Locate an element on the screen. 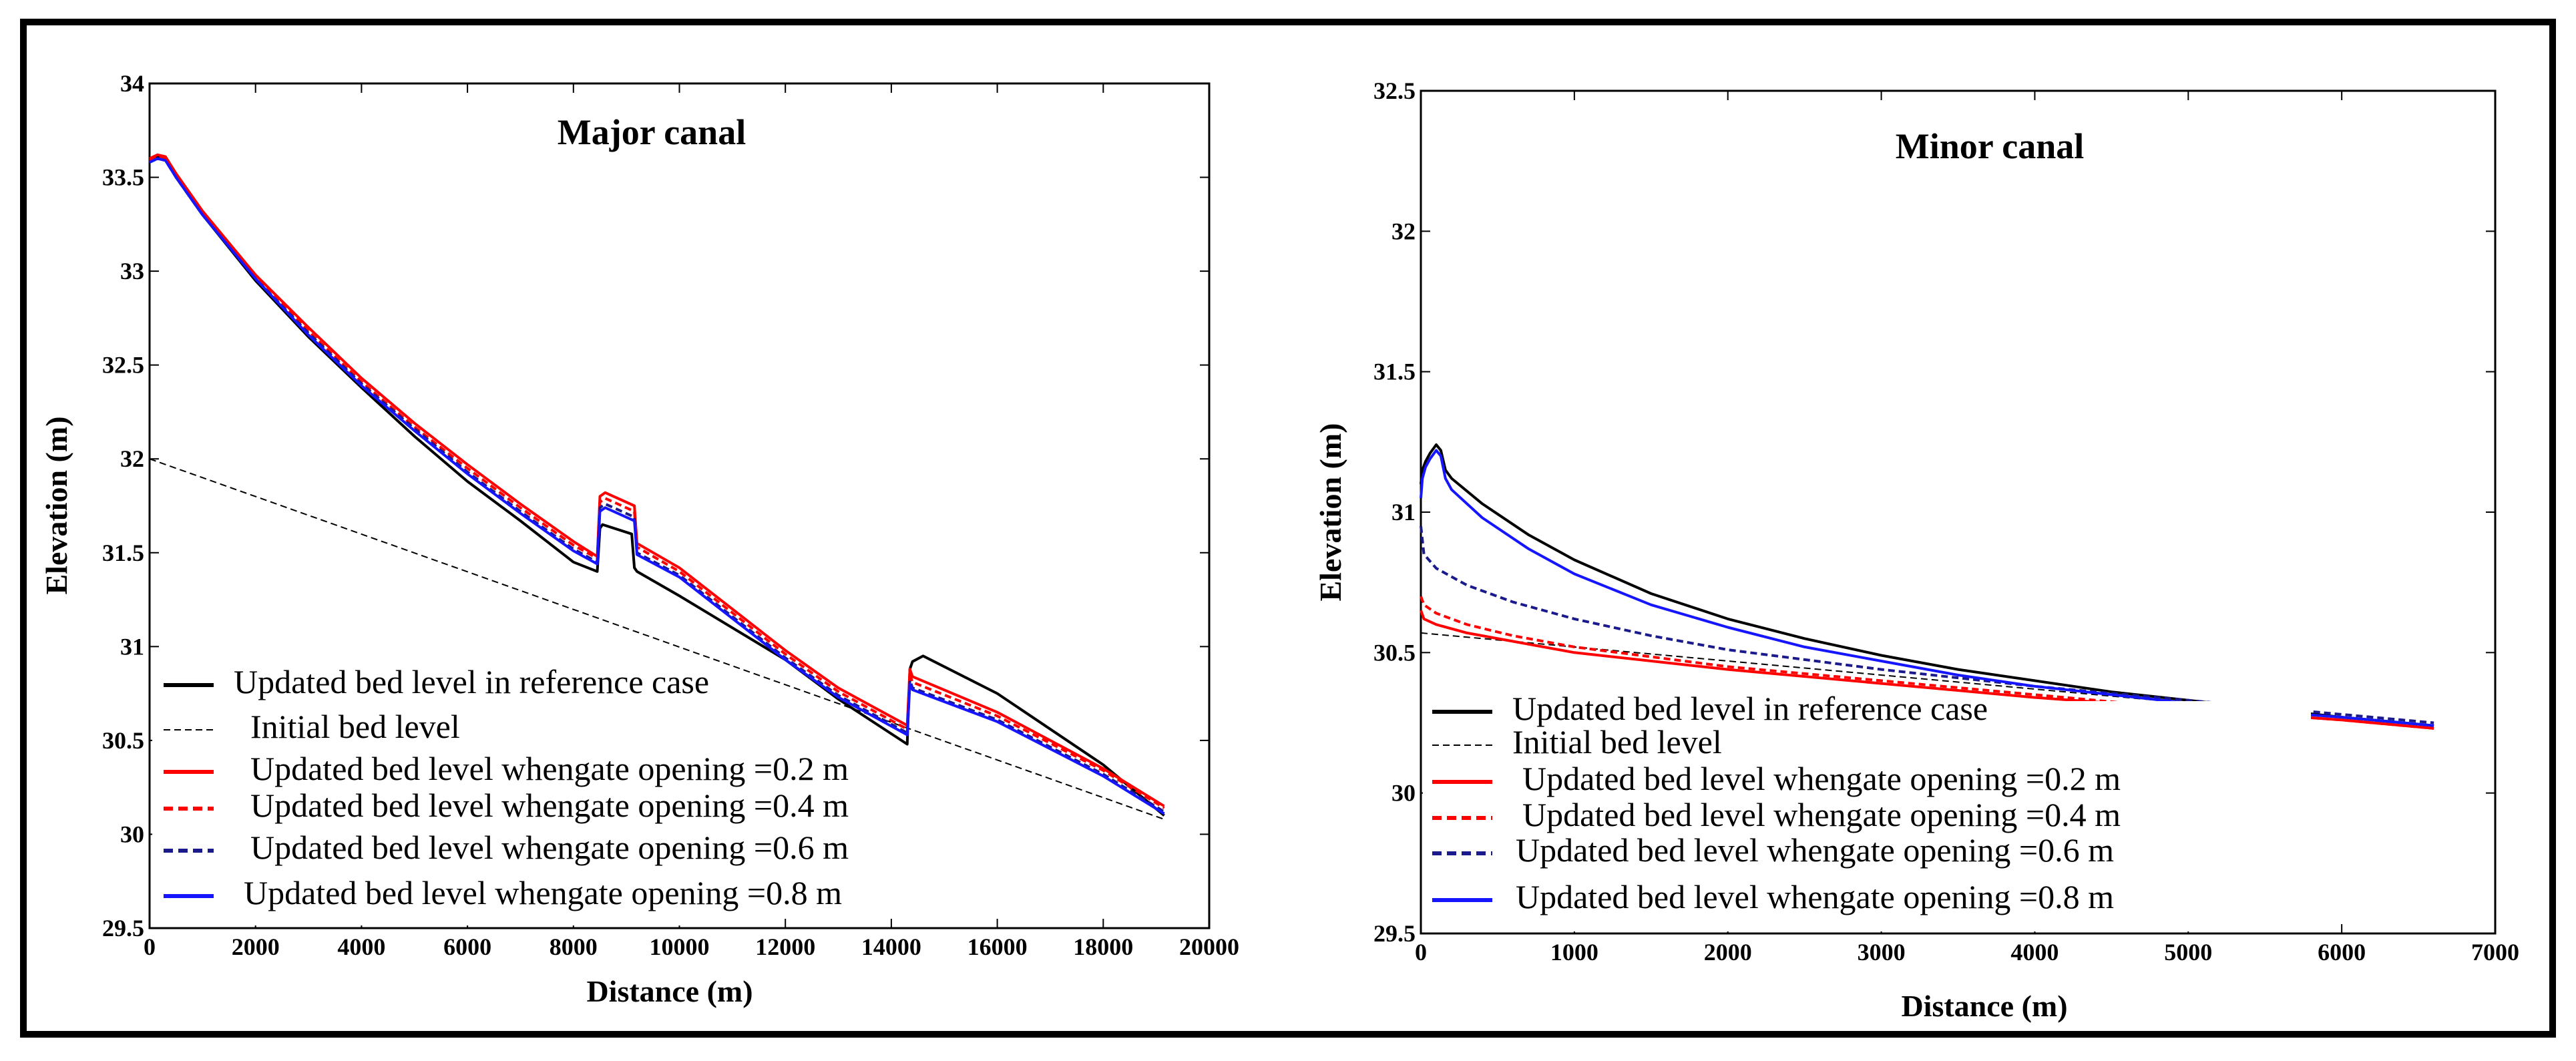  minor-xtick-label: 2000 is located at coordinates (1728, 953).